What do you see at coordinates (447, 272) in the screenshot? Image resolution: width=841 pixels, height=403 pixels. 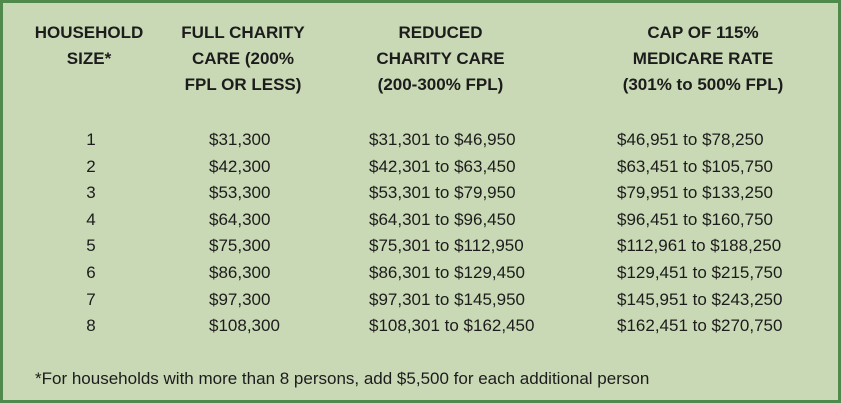 I see `reduced-charity-cell: $86,301 to $129,450` at bounding box center [447, 272].